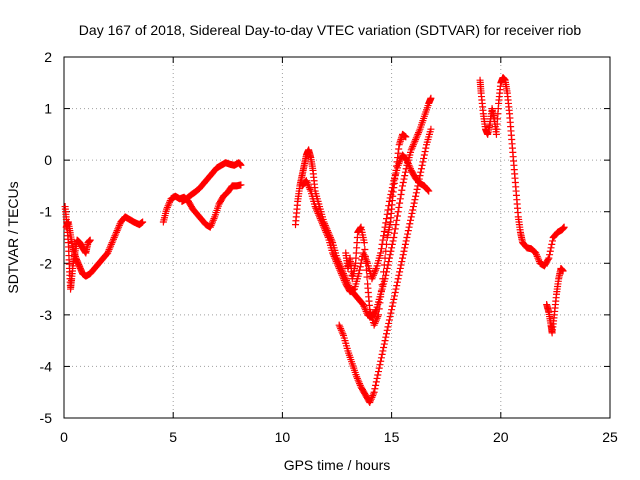 This screenshot has width=640, height=480. Describe the element at coordinates (610, 437) in the screenshot. I see `x-tick-label: 25` at that location.